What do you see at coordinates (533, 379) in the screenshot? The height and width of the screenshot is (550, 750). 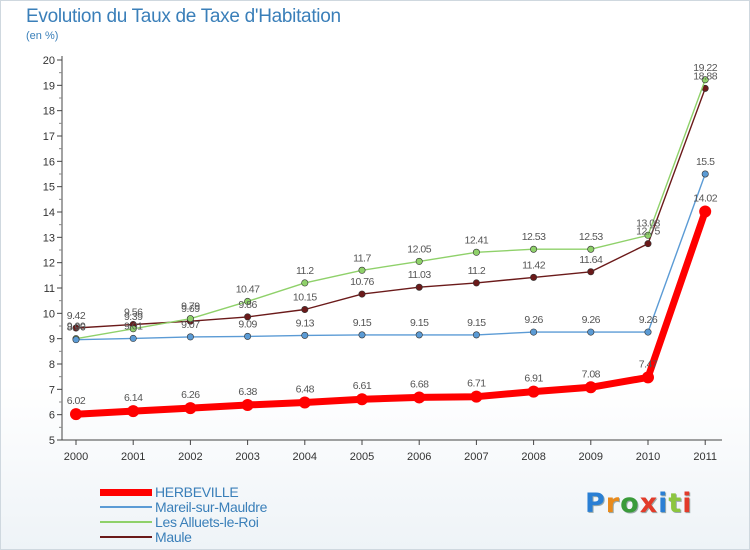 I see `data-label: 6.91` at bounding box center [533, 379].